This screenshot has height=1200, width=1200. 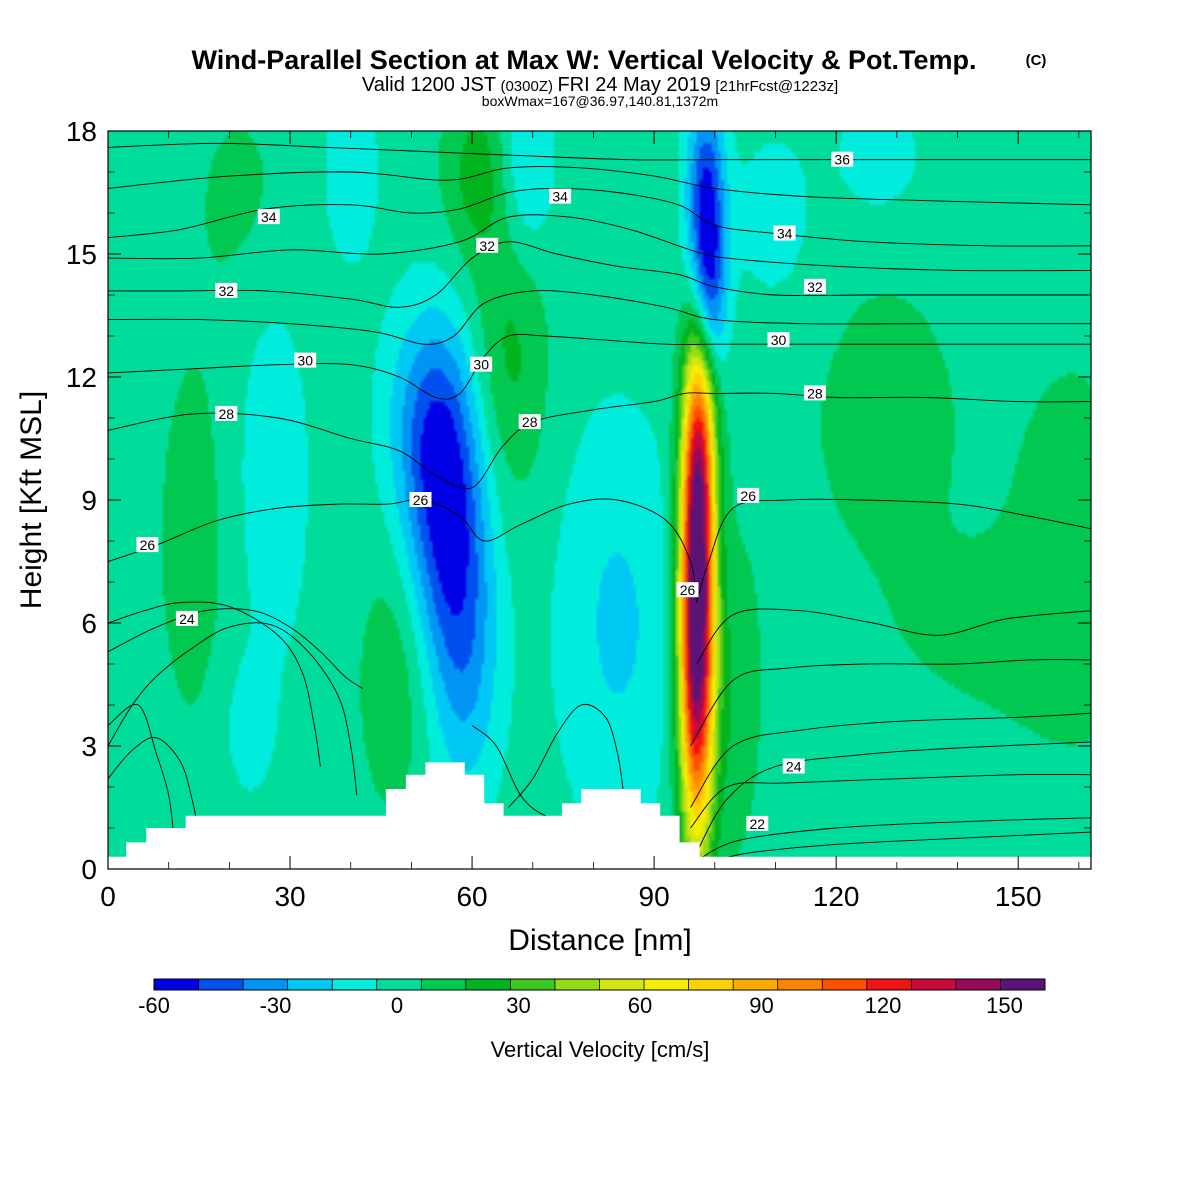 I want to click on contour-label: 28, so click(x=226, y=413).